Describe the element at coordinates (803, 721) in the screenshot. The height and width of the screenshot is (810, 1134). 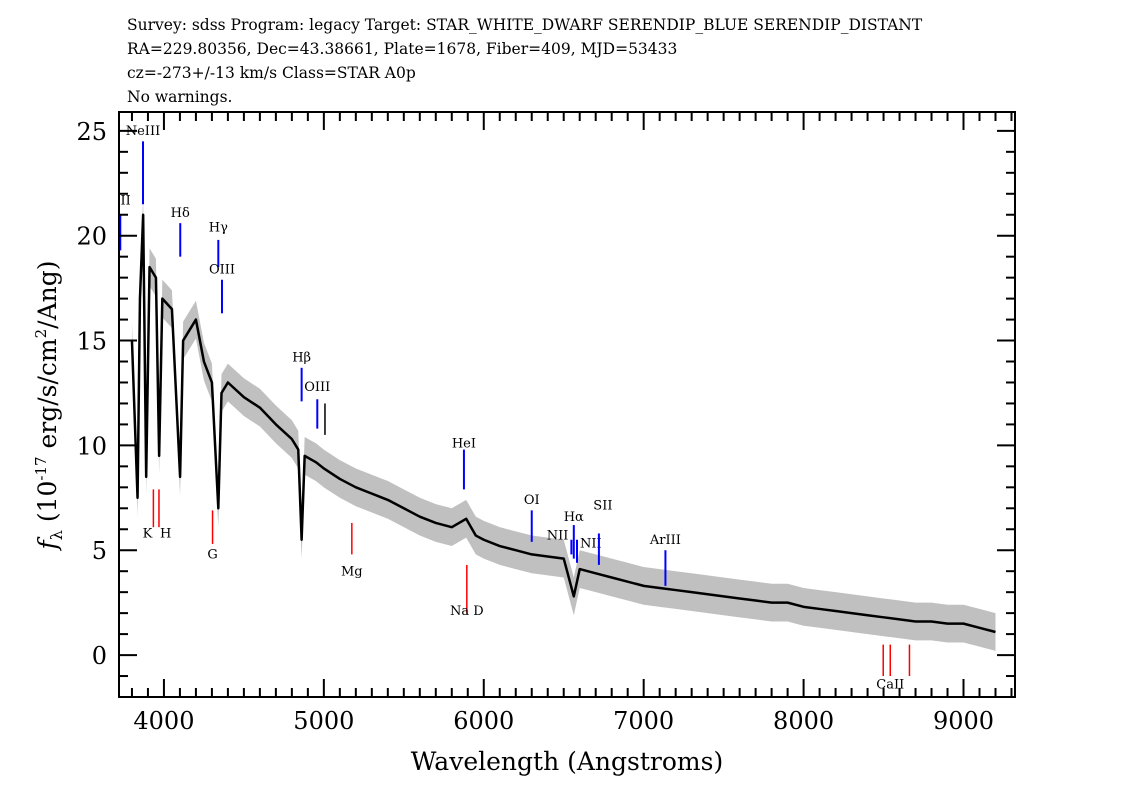
I see `x-tick-label: 8000` at that location.